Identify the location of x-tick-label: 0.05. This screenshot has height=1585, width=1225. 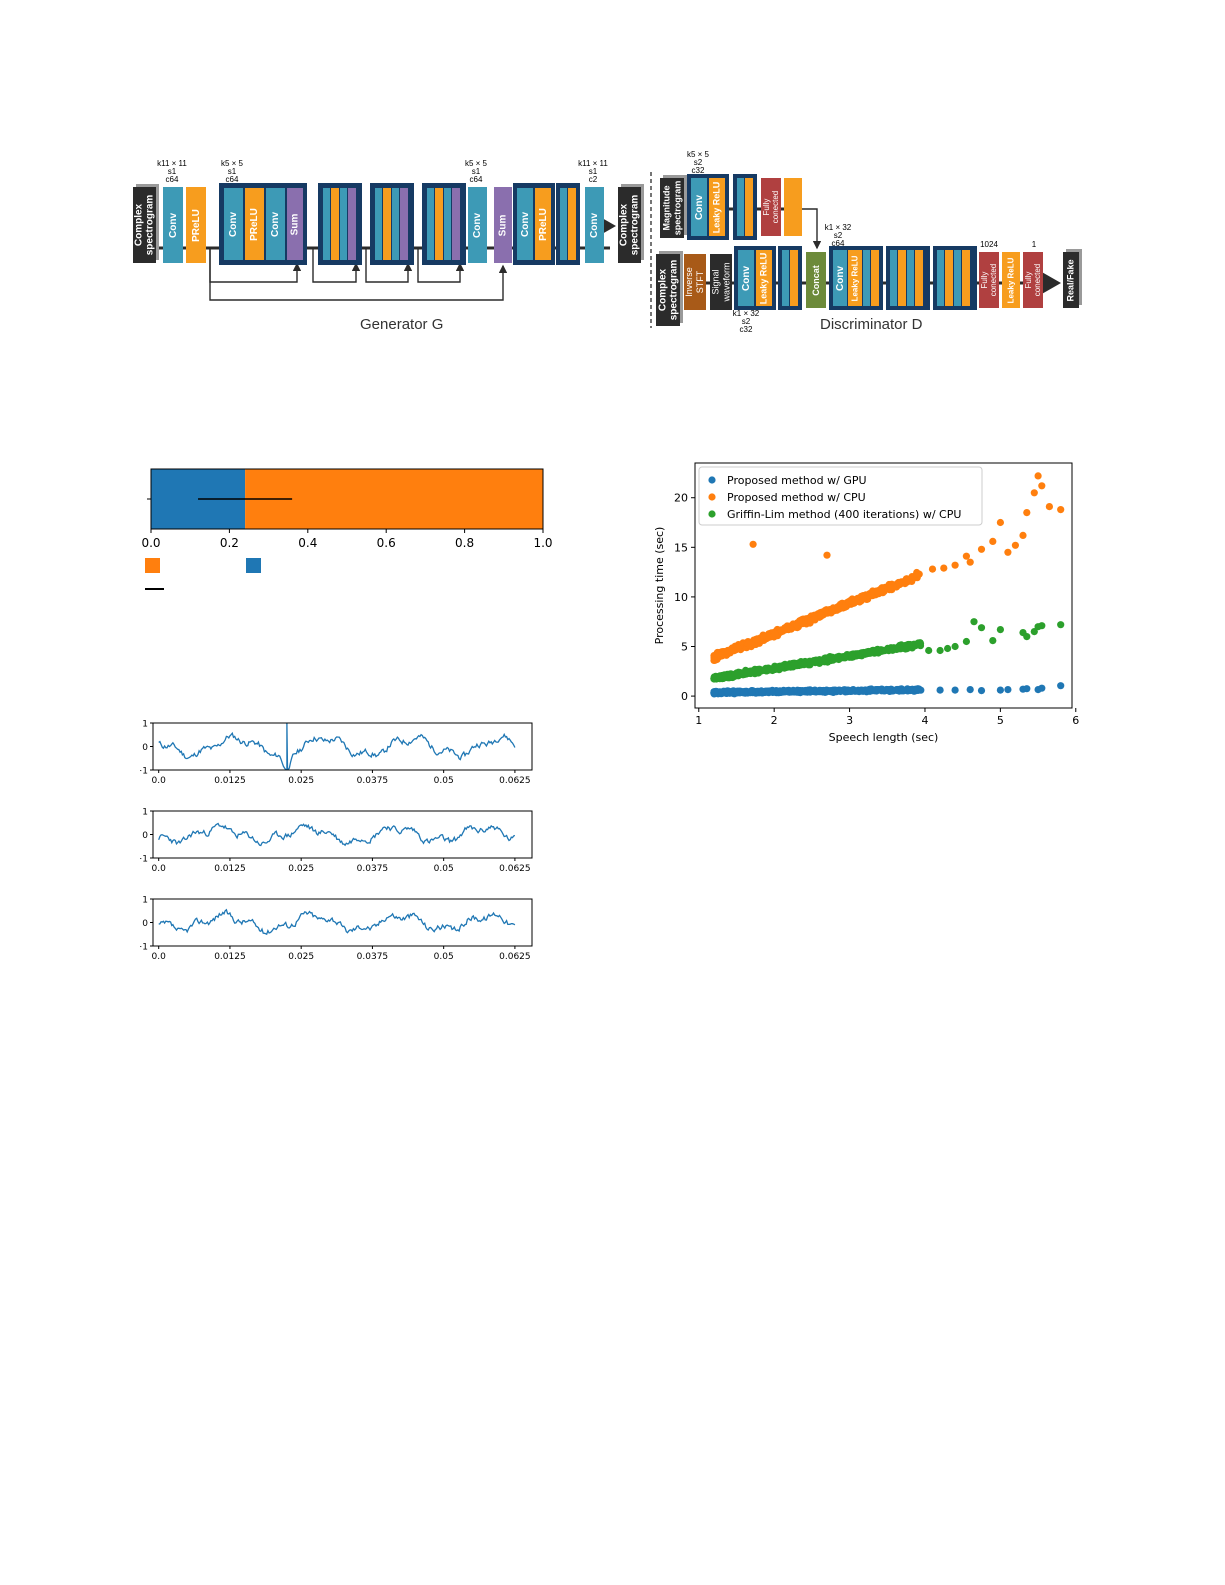
(444, 781).